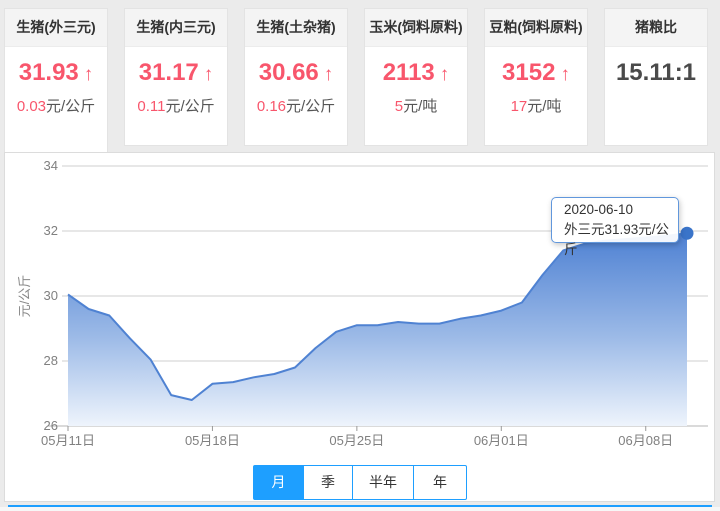 The width and height of the screenshot is (720, 511). I want to click on card-value-row: 31.17 ↑, so click(176, 73).